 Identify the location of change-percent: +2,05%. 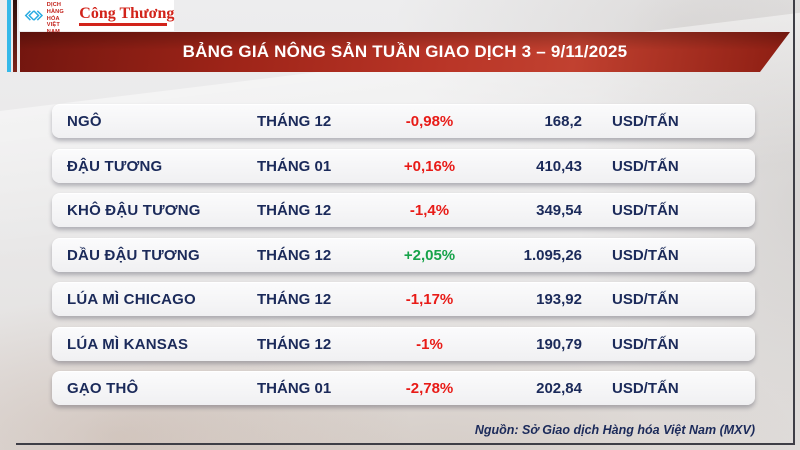
(429, 255).